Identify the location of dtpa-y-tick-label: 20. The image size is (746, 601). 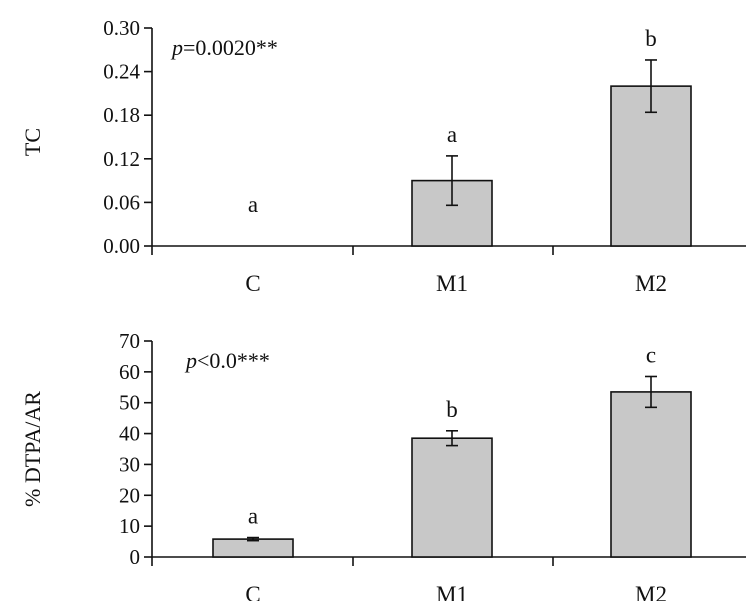
(129, 495).